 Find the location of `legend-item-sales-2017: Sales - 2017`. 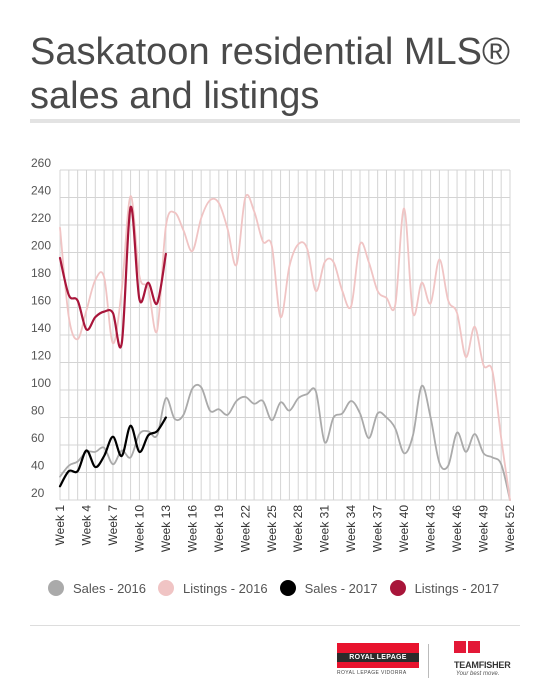

legend-item-sales-2017: Sales - 2017 is located at coordinates (328, 588).